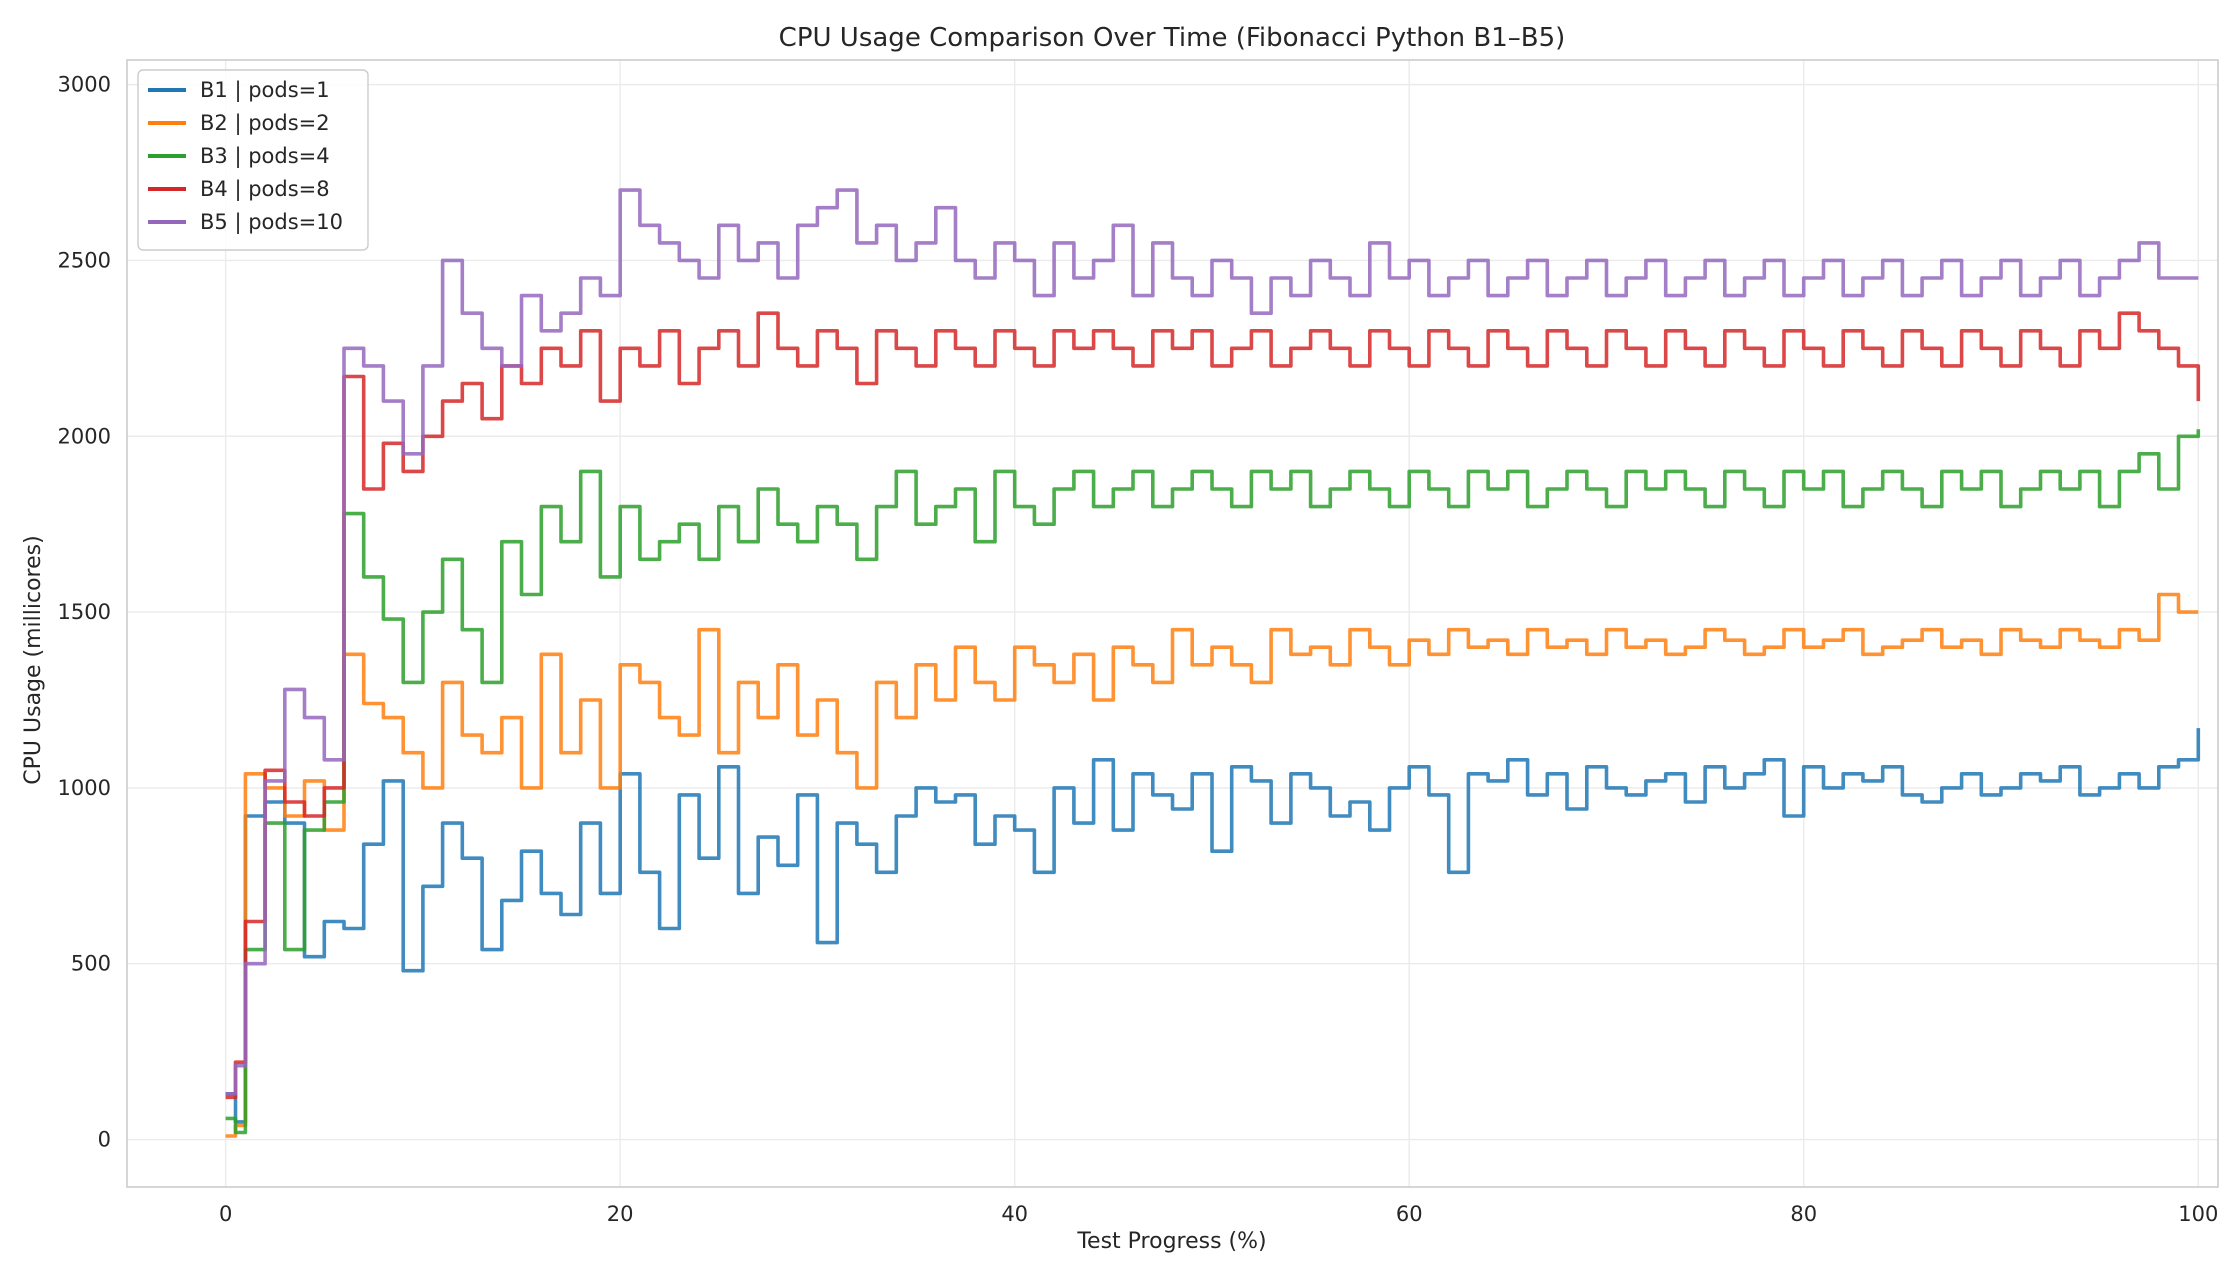 This screenshot has height=1284, width=2240. What do you see at coordinates (84, 85) in the screenshot?
I see `y-tick-label: 3000` at bounding box center [84, 85].